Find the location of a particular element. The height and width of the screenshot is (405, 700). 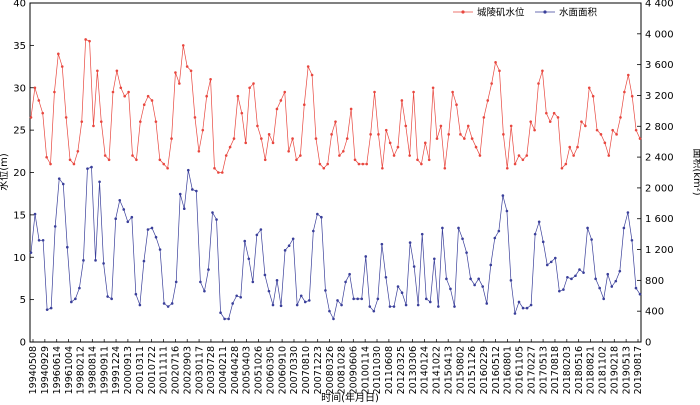

left-tick-label: 25 is located at coordinates (19, 131).